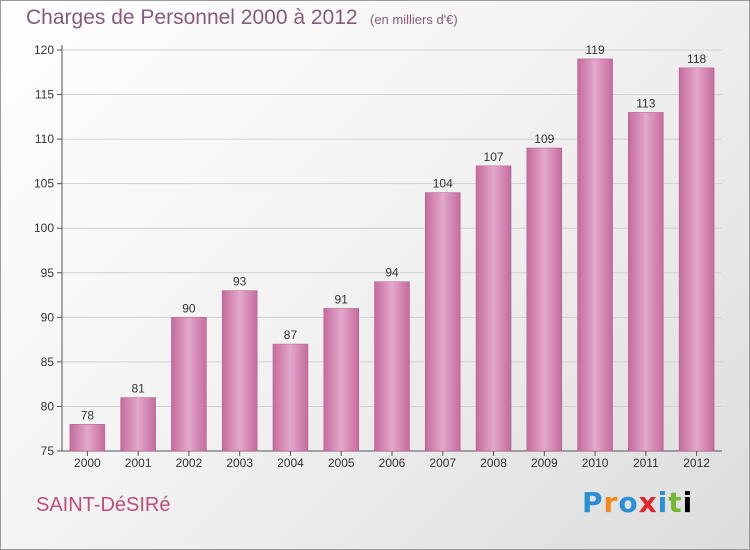 The height and width of the screenshot is (550, 750). I want to click on x-tick-label-2007: 2007, so click(442, 463).